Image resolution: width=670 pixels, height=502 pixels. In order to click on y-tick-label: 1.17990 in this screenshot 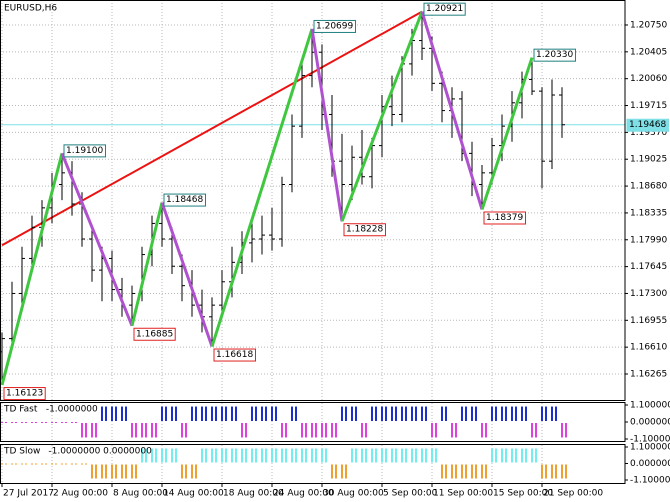, I will do `click(648, 240)`.